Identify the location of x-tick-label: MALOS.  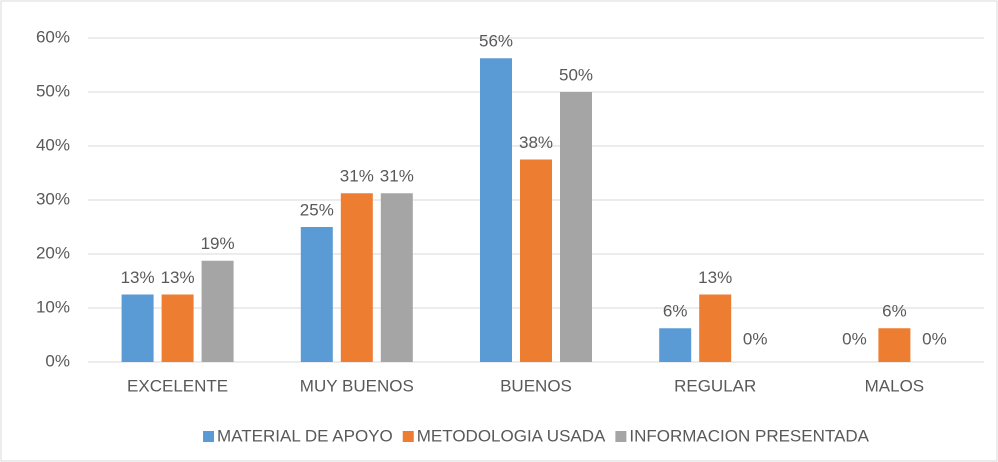
(895, 385).